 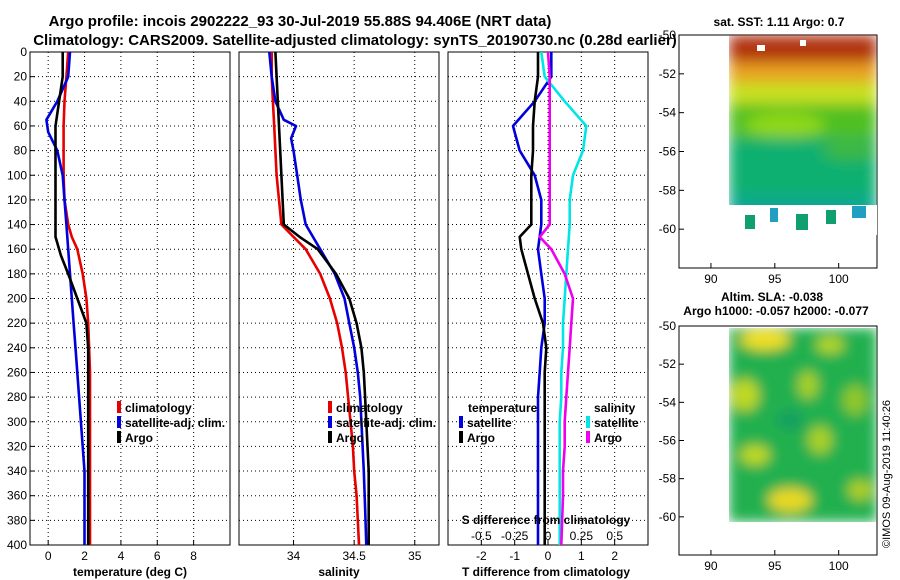 I want to click on legend-satellite-adj: satellite-adj. clim., so click(x=175, y=423).